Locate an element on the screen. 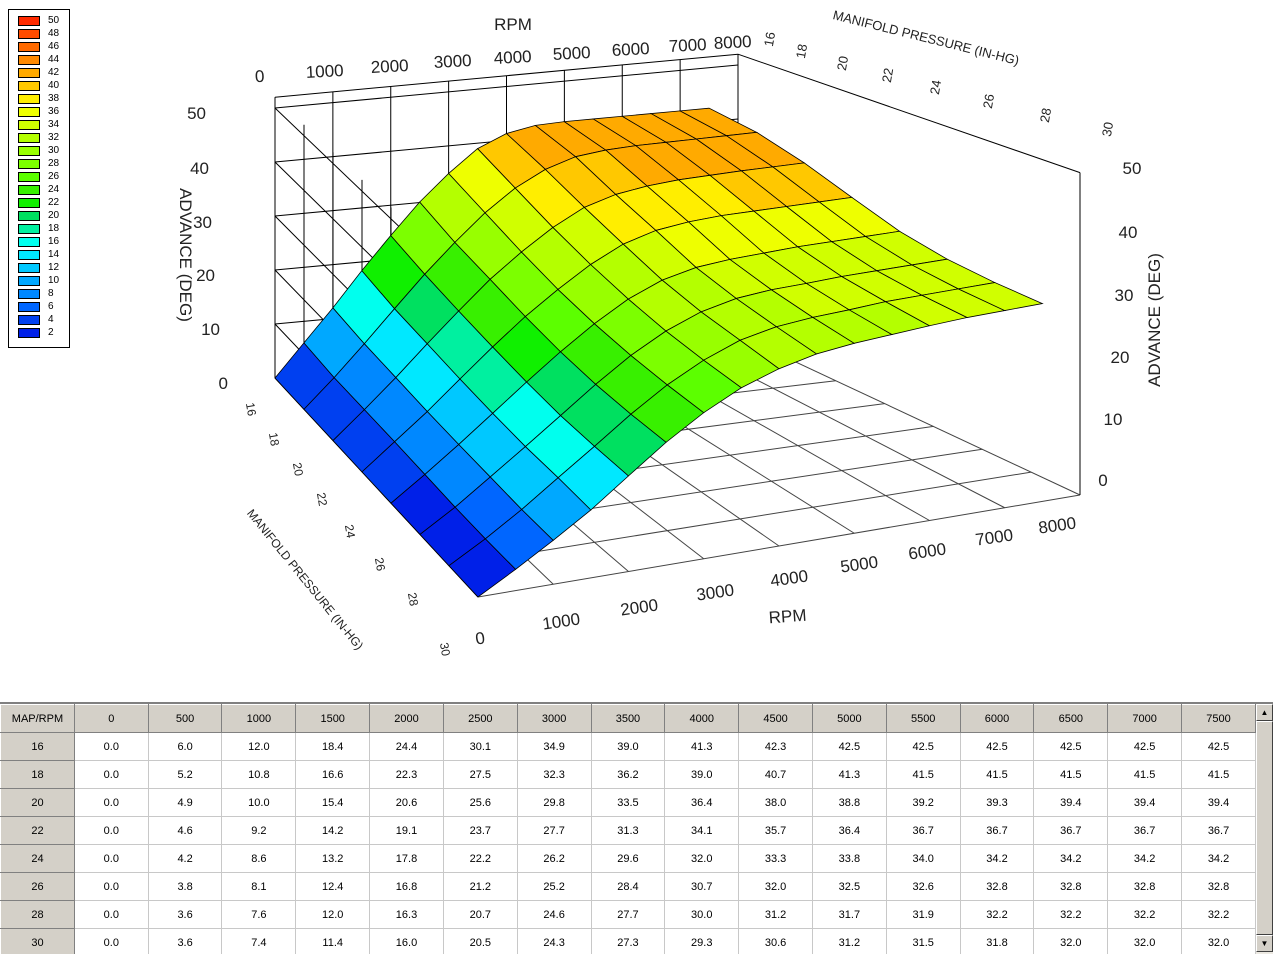  advance-cell: 32.6 is located at coordinates (923, 886).